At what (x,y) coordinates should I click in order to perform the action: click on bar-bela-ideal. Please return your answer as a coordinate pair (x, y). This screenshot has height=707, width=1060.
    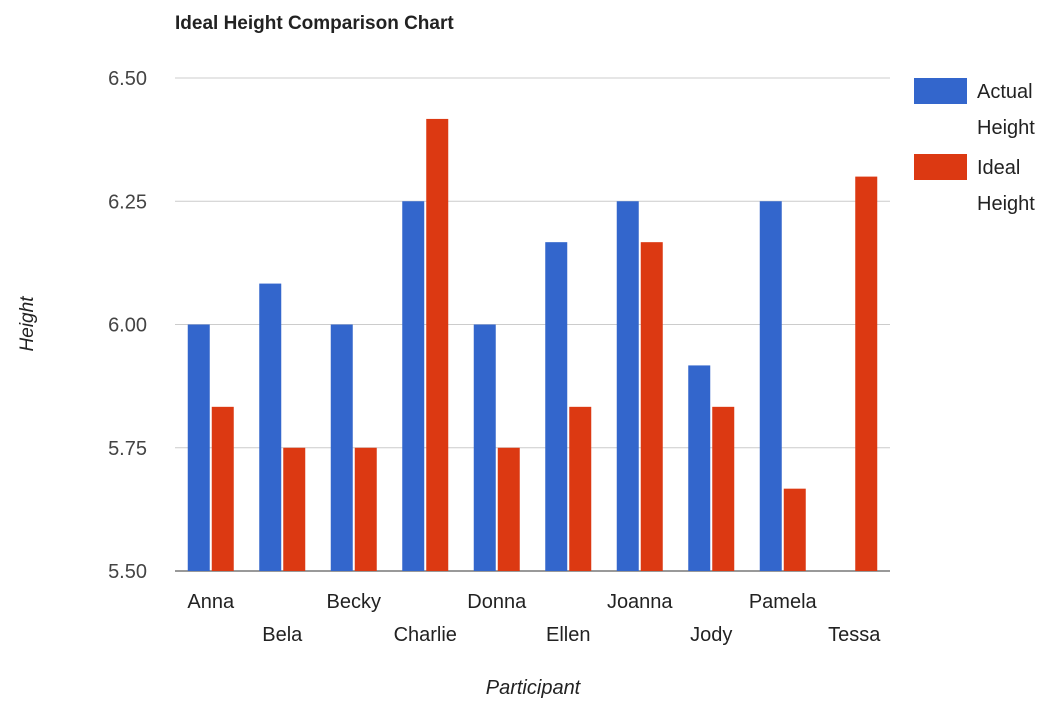
    Looking at the image, I should click on (294, 509).